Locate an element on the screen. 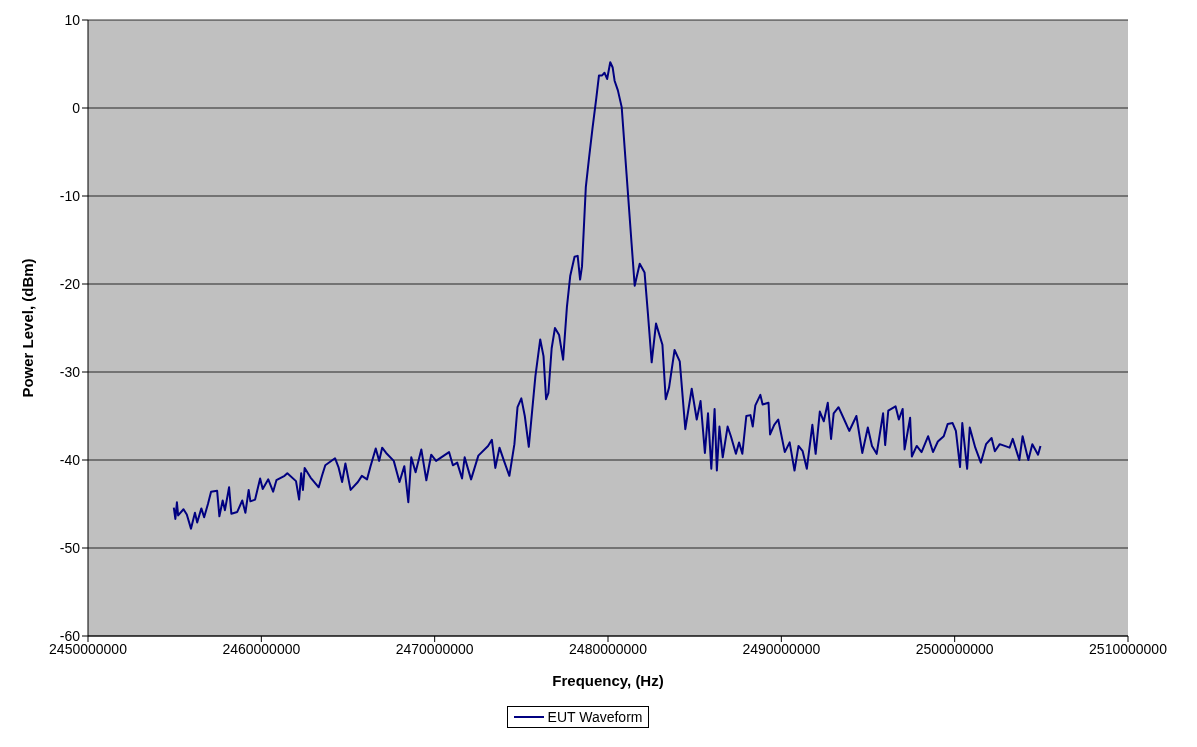  y-tick-label: -20 is located at coordinates (70, 283).